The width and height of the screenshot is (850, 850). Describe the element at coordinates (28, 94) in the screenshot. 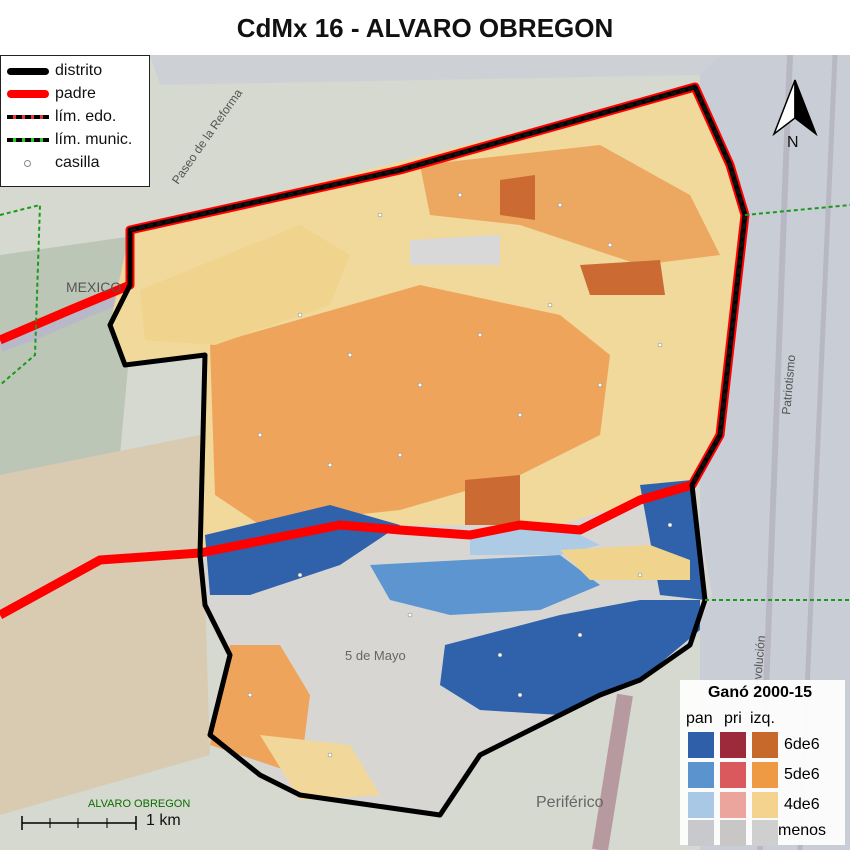

I see `legend-swatch-padre` at that location.